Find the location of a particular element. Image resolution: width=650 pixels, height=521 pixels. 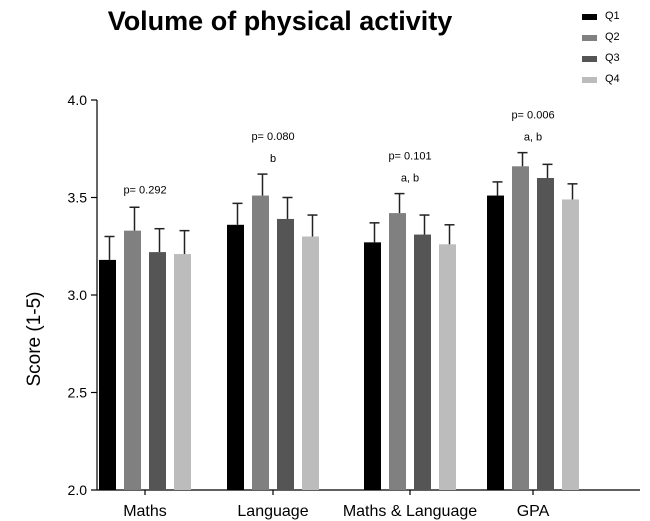

legend-label-q1: Q1 is located at coordinates (612, 16).